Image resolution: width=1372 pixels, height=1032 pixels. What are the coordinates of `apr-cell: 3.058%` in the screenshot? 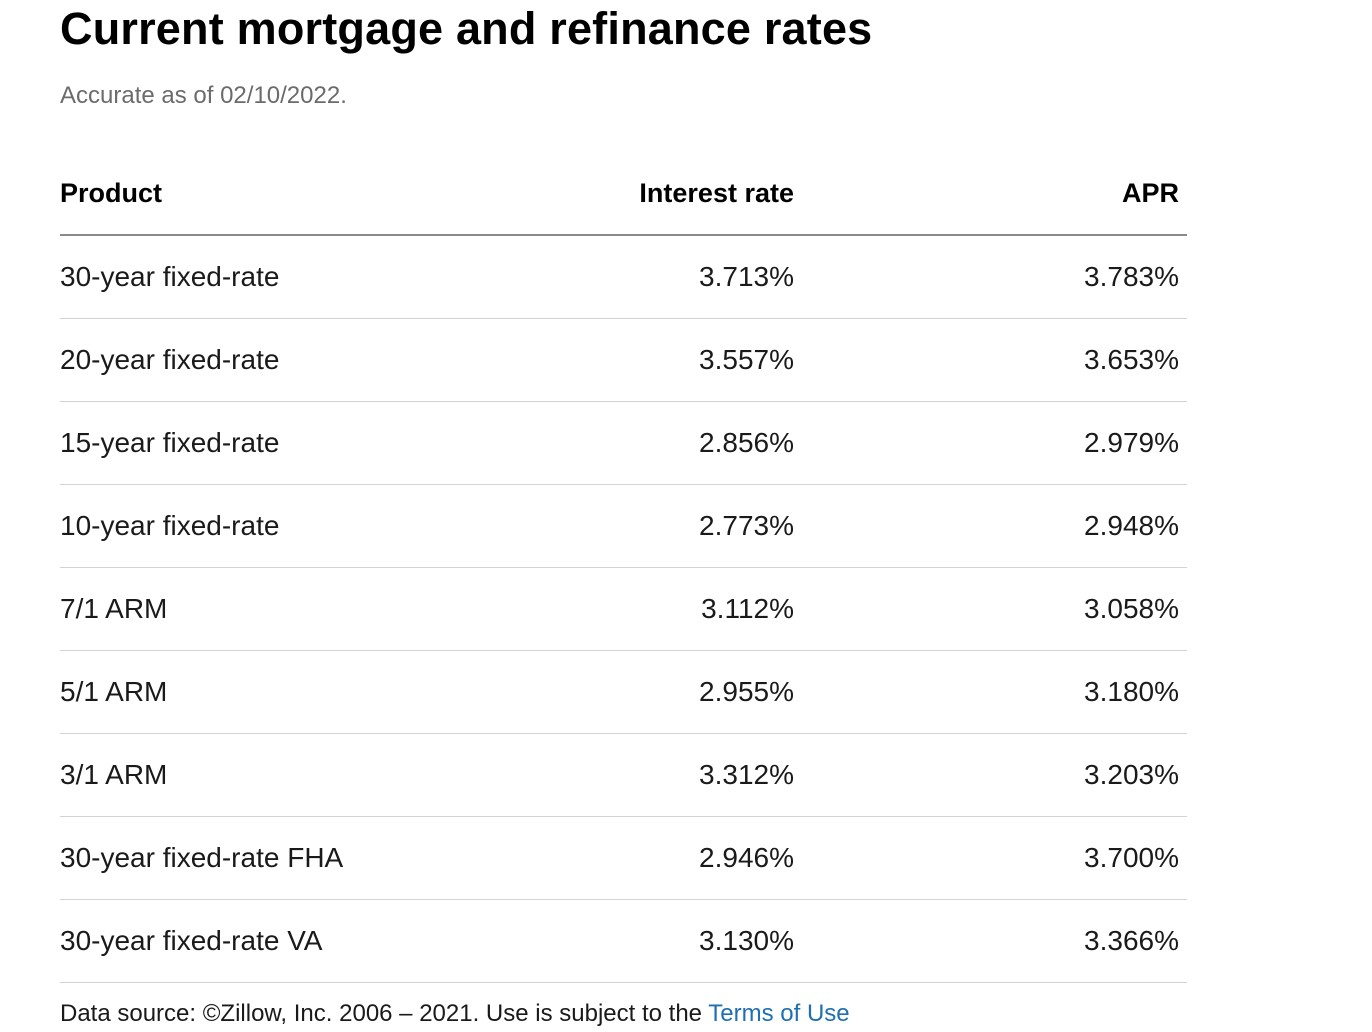 It's located at (990, 609).